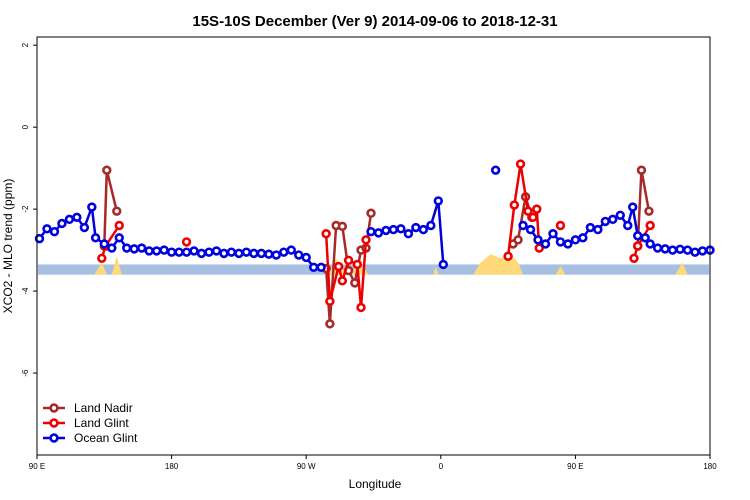  I want to click on background-band, so click(373, 269).